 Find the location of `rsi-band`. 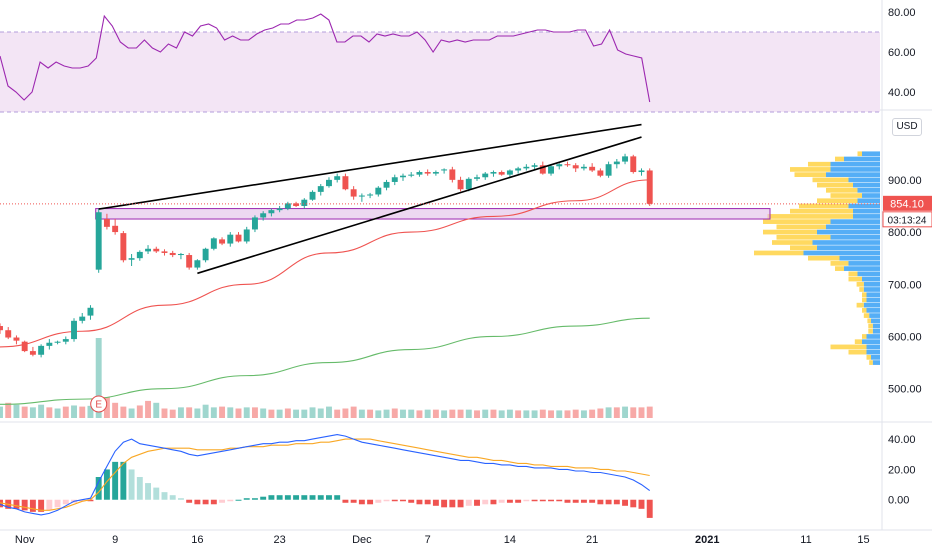

rsi-band is located at coordinates (440, 72).